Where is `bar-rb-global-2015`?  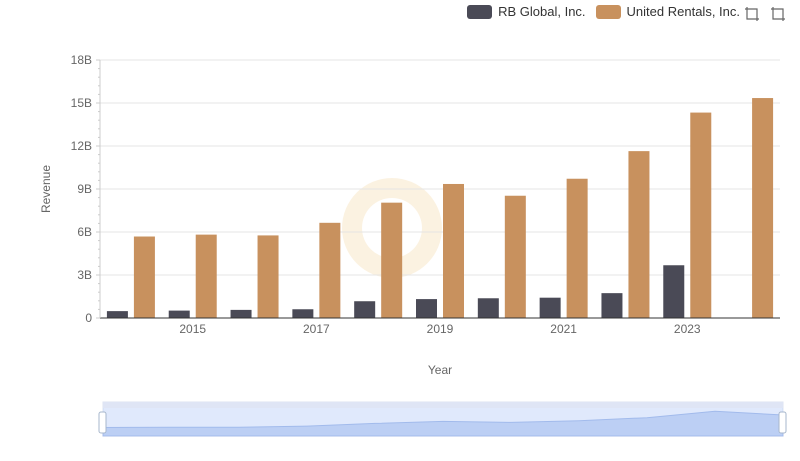 bar-rb-global-2015 is located at coordinates (179, 314).